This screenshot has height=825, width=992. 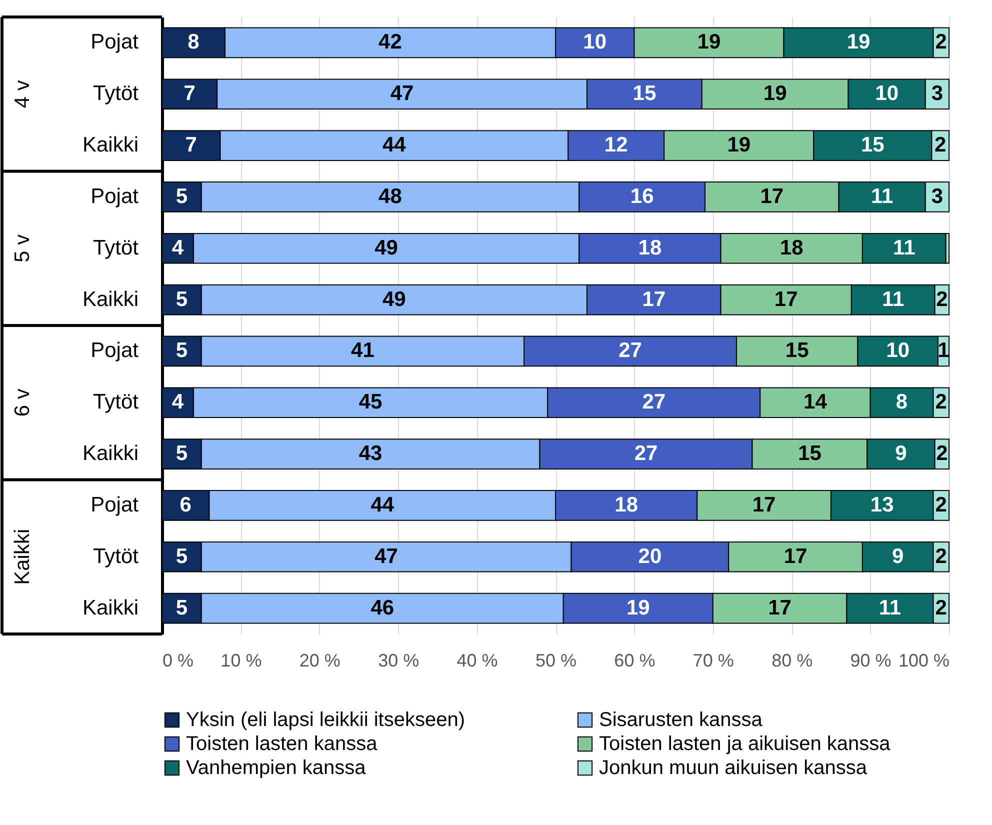 What do you see at coordinates (390, 196) in the screenshot?
I see `data-label: 48` at bounding box center [390, 196].